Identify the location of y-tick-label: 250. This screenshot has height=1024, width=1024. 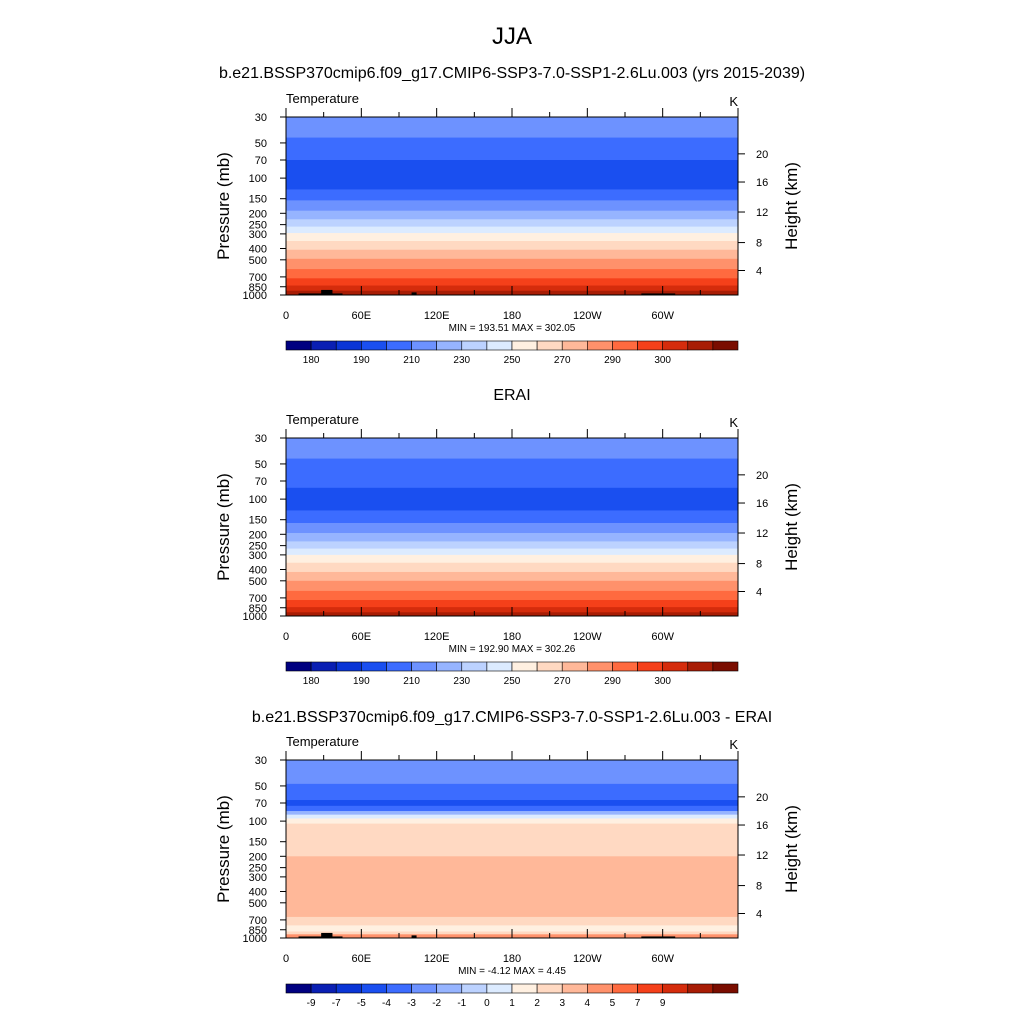
(258, 547).